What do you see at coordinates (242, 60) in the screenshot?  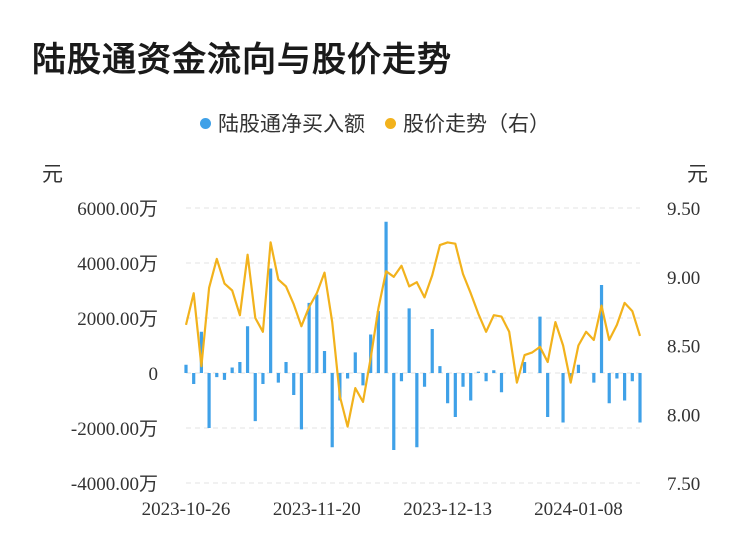 I see `page-title: 陆股通资金流向与股价走势` at bounding box center [242, 60].